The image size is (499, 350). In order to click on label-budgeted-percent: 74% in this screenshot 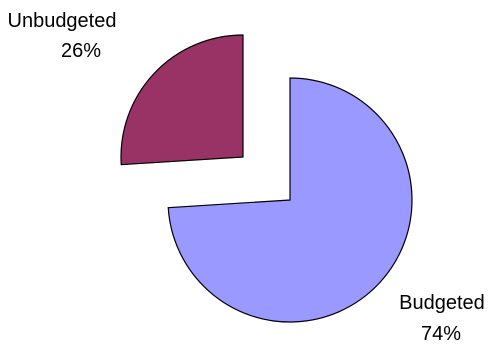, I will do `click(441, 334)`.